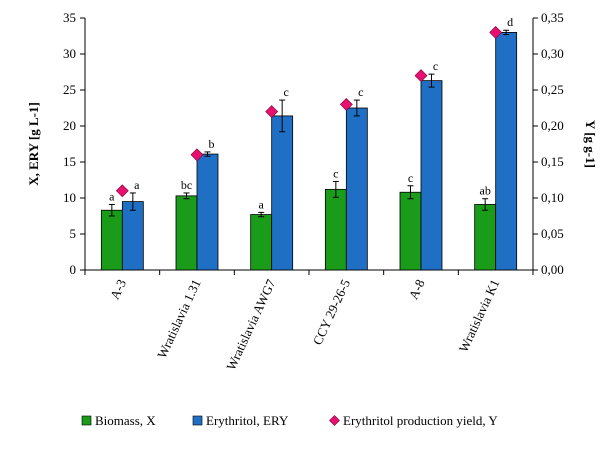 This screenshot has height=454, width=608. What do you see at coordinates (179, 319) in the screenshot?
I see `category-label: Wratislavia 1.31` at bounding box center [179, 319].